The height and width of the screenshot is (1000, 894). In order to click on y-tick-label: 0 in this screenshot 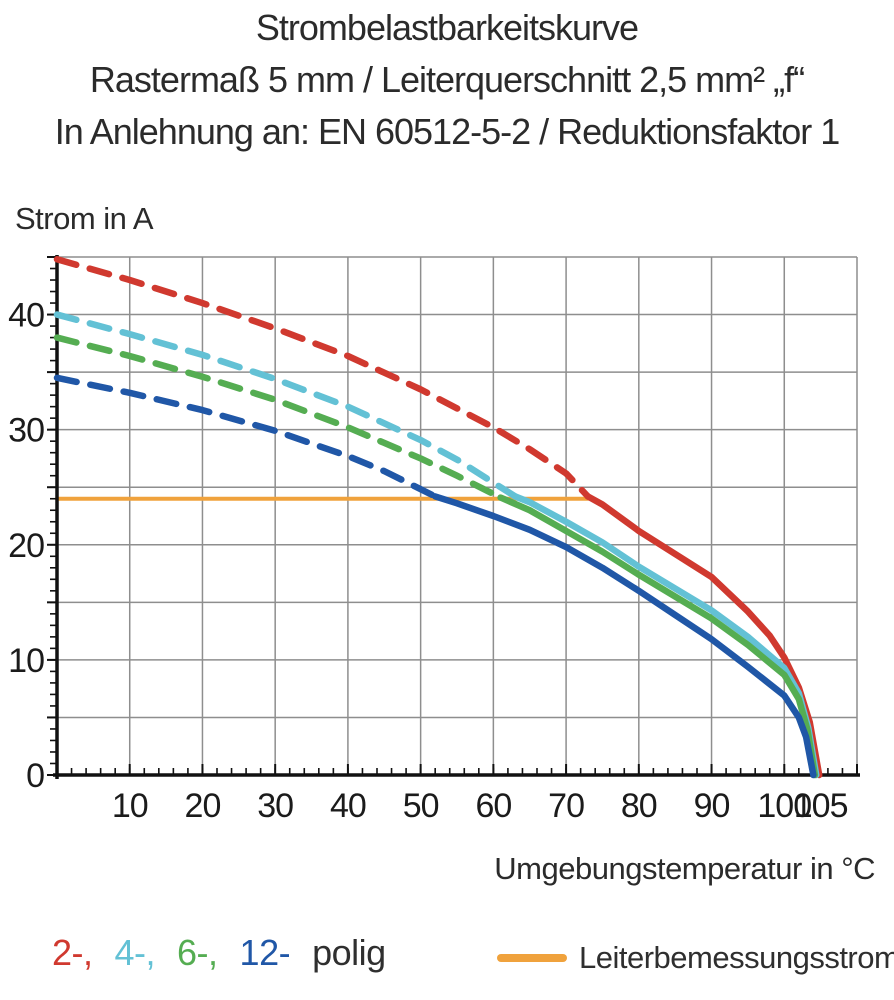, I will do `click(35, 776)`.